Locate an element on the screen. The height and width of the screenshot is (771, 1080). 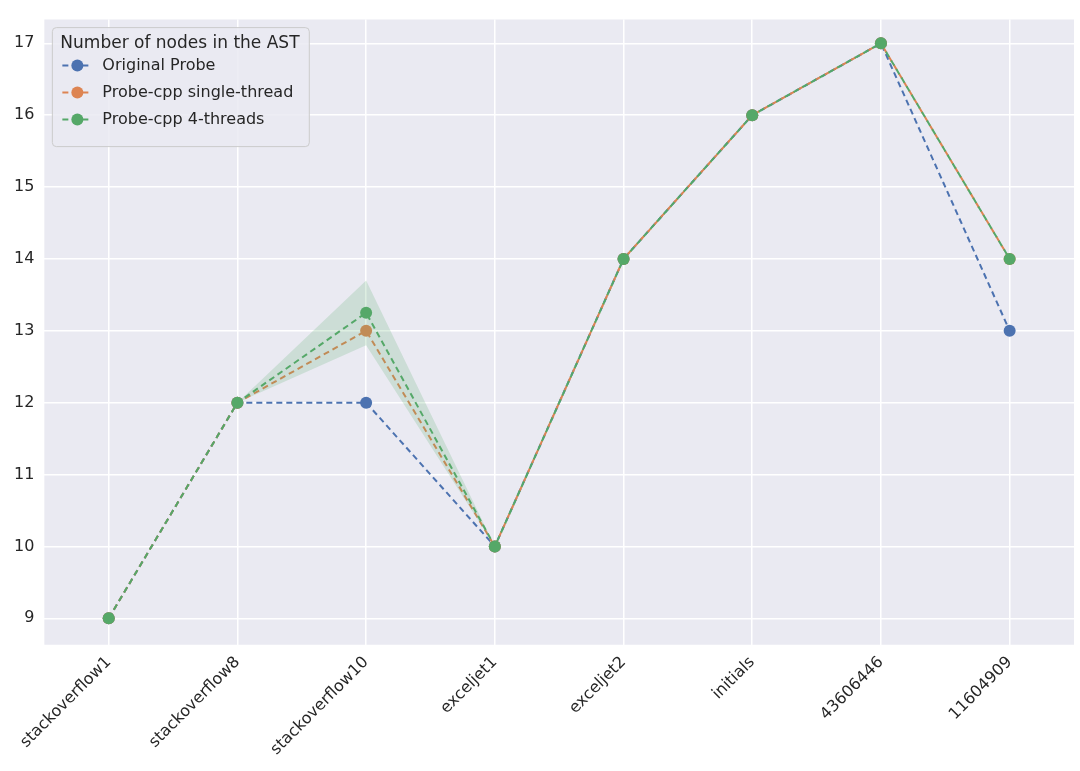
y-tick-label: 14 is located at coordinates (24, 258).